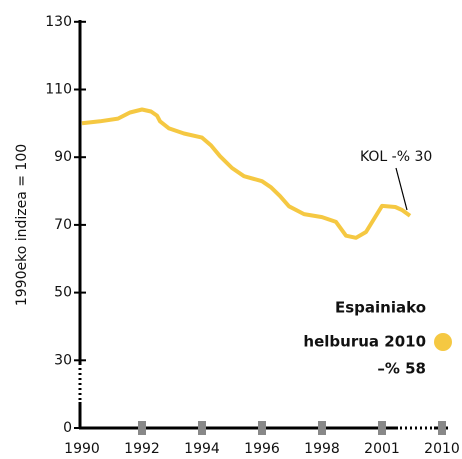  Describe the element at coordinates (262, 449) in the screenshot. I see `x-tick-label: 1996` at that location.